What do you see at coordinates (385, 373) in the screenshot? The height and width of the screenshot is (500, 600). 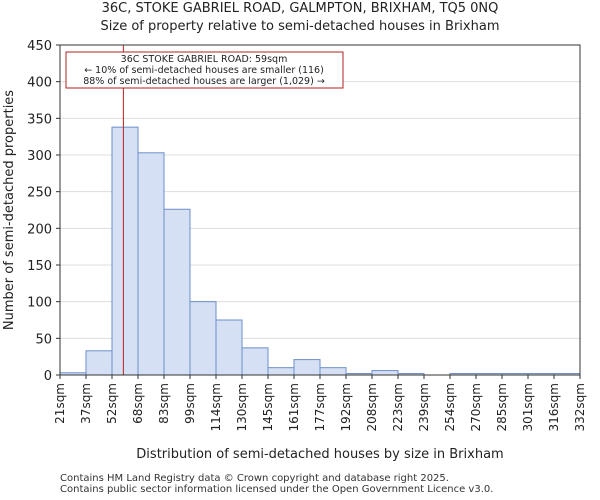 I see `bar-208sqm` at bounding box center [385, 373].